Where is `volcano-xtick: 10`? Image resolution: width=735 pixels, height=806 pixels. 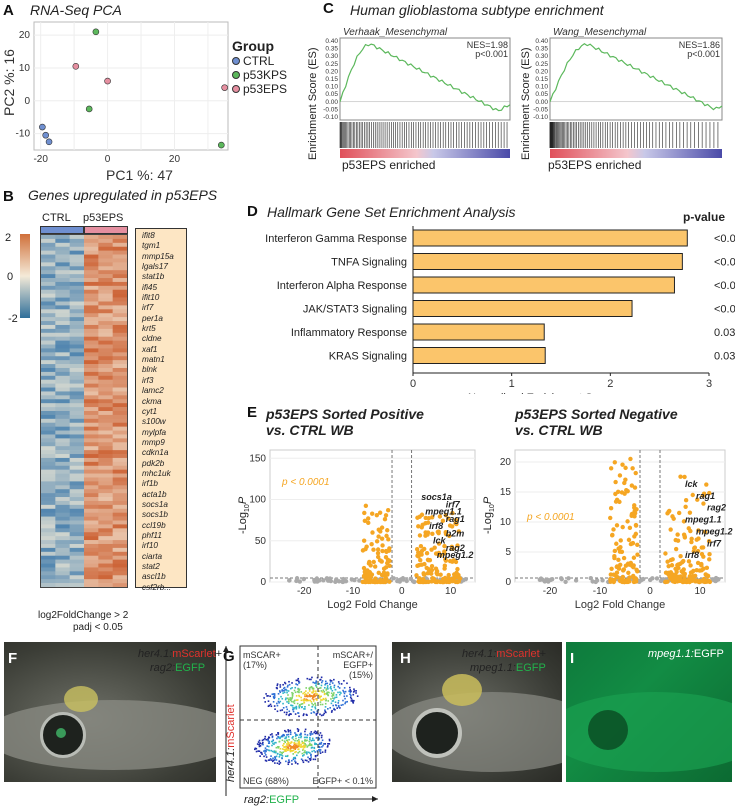 volcano-xtick: 10 is located at coordinates (451, 591).